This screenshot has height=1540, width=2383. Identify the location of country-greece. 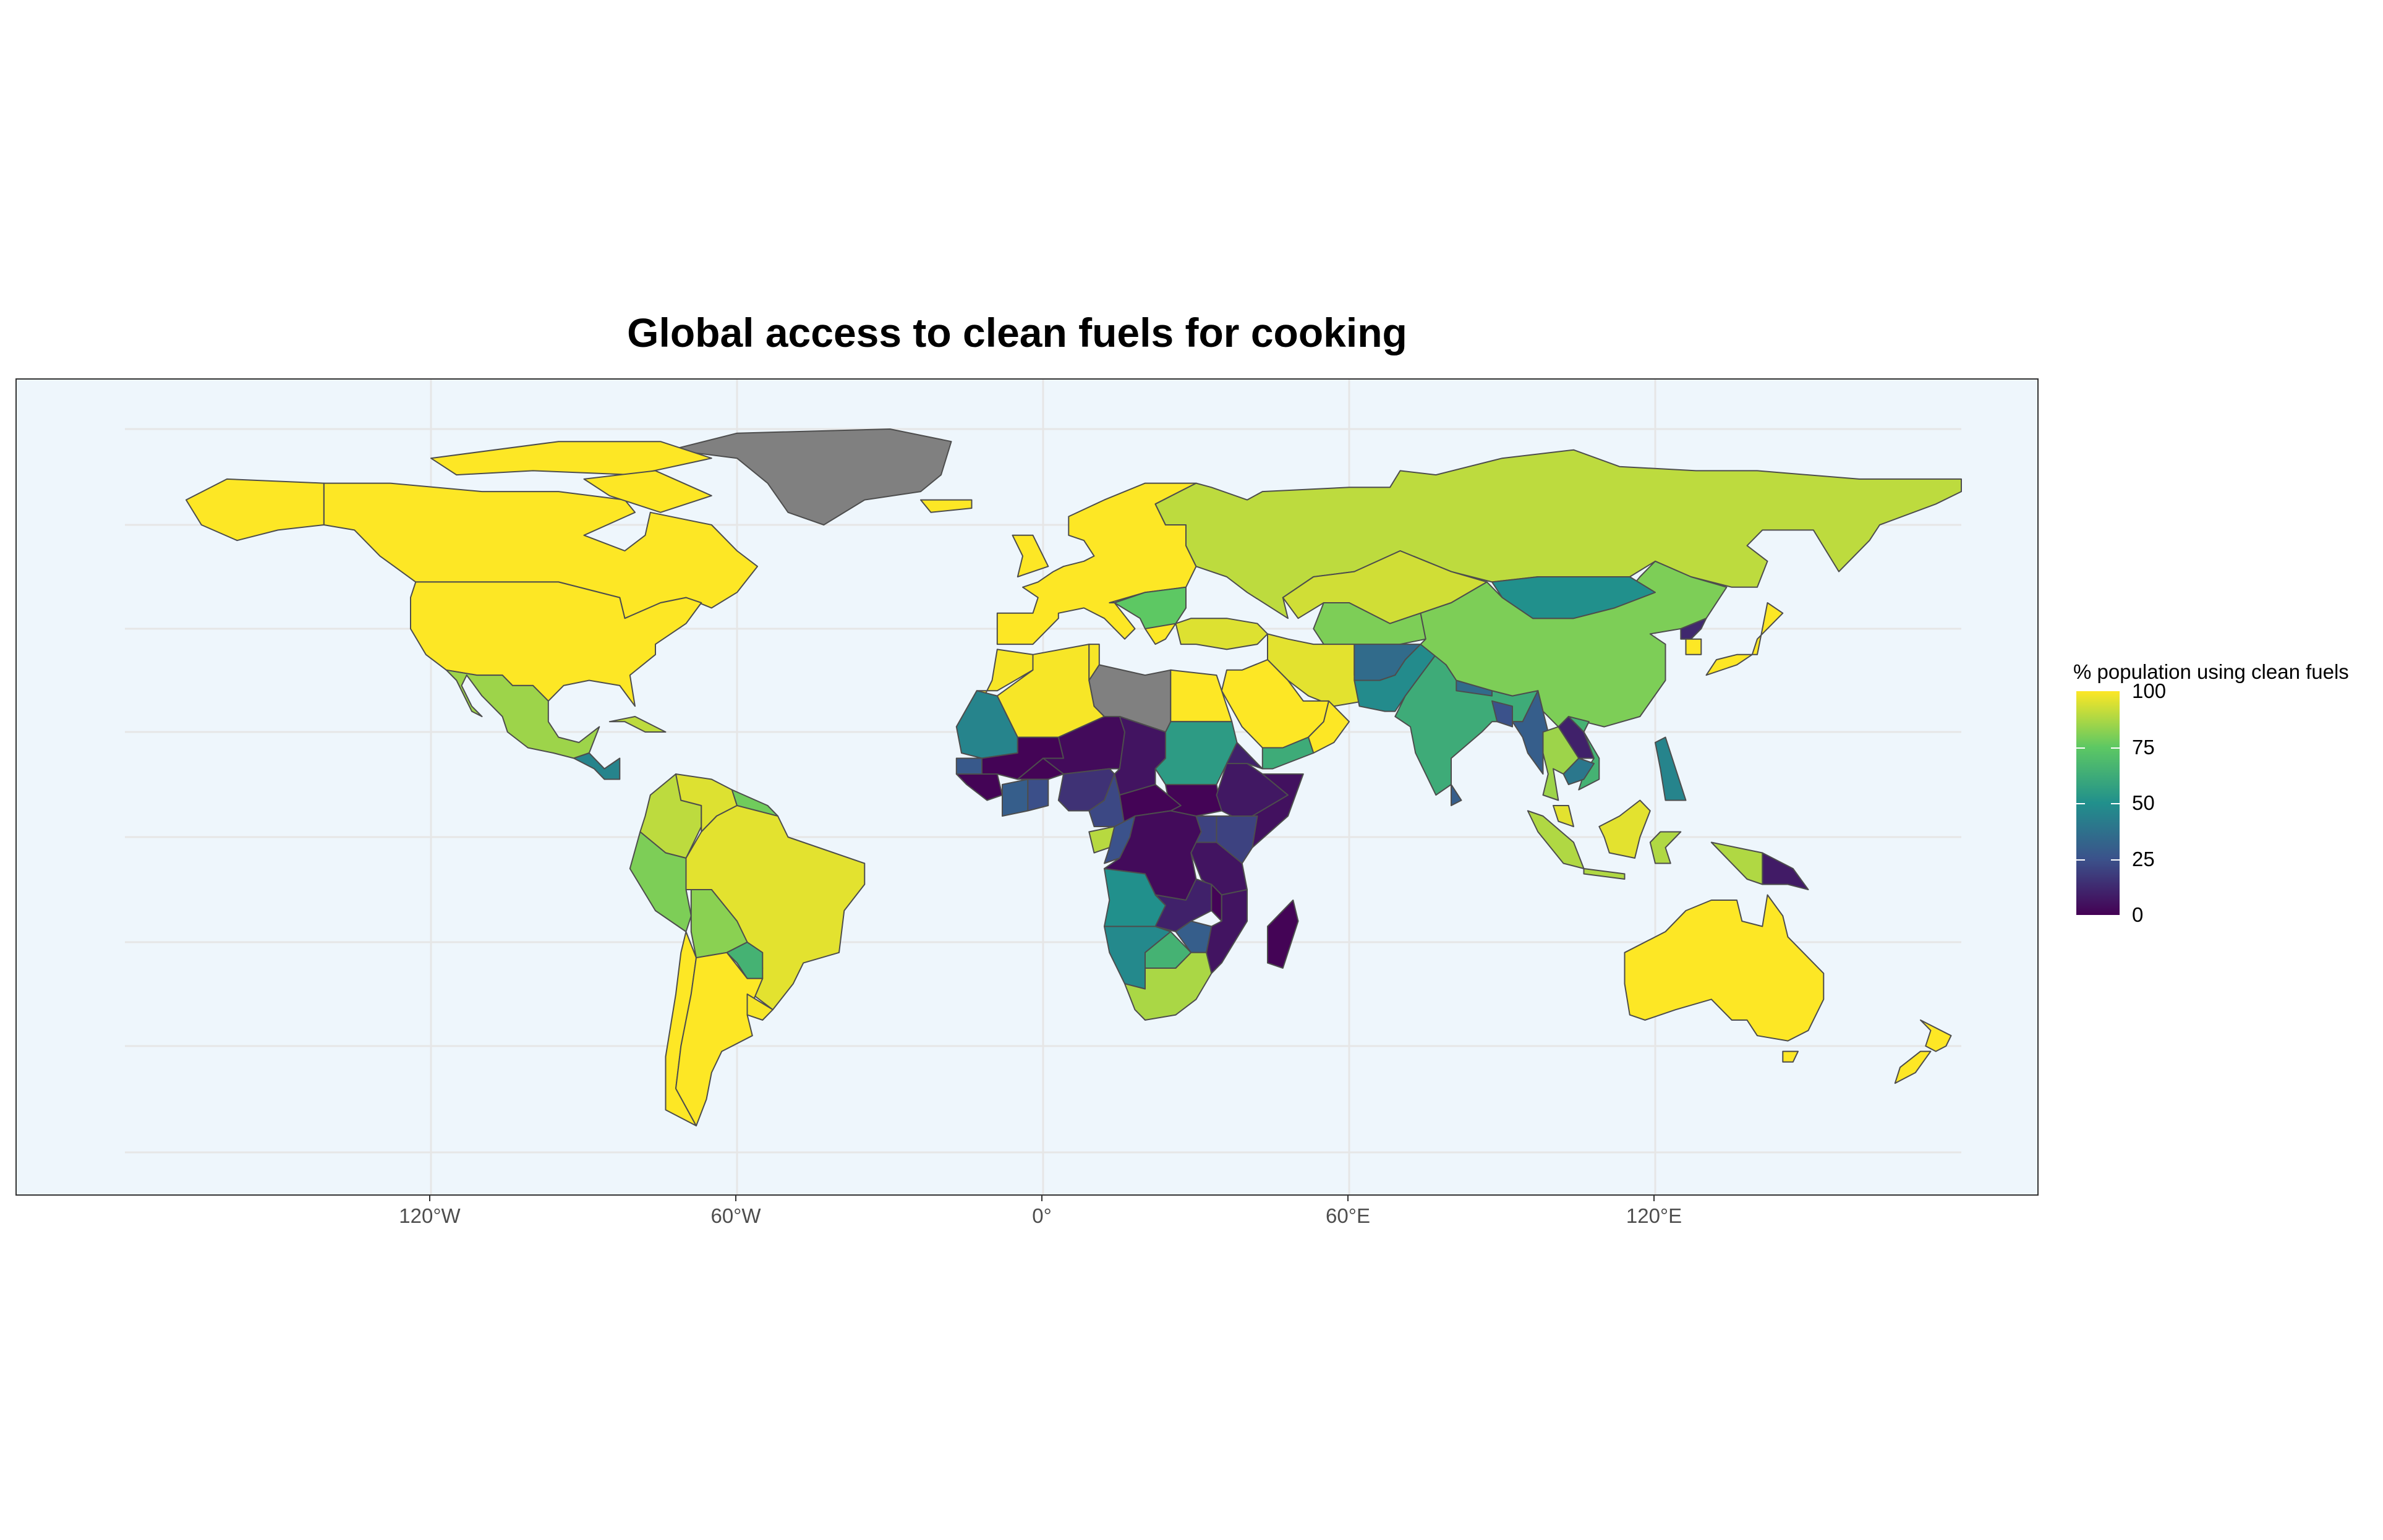
(1161, 634).